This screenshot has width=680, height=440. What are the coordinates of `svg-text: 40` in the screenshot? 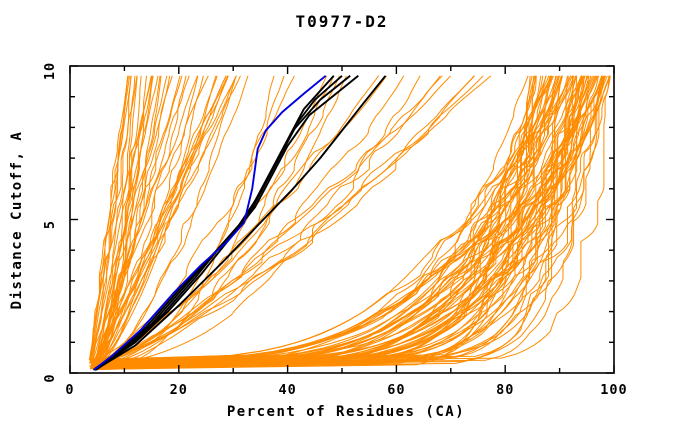 It's located at (287, 390).